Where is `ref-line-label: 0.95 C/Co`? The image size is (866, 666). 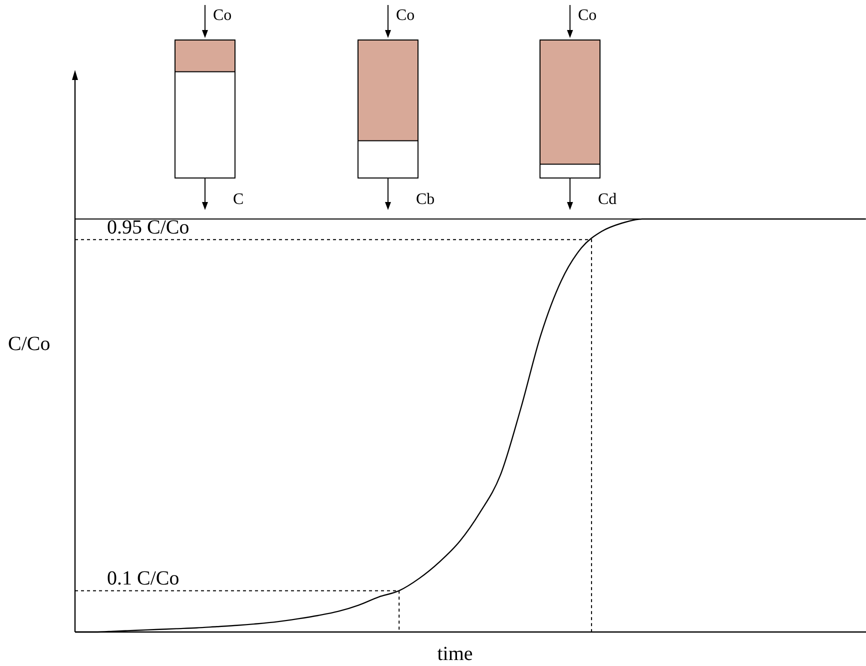 ref-line-label: 0.95 C/Co is located at coordinates (148, 227).